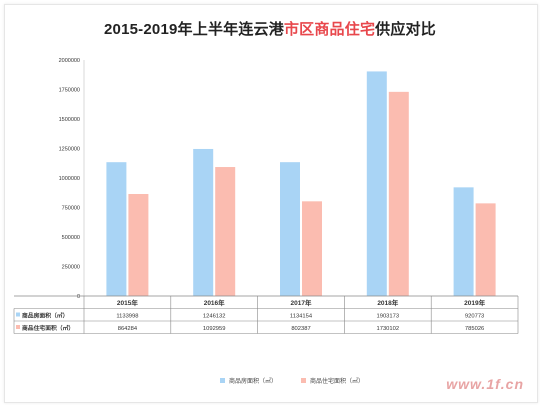  I want to click on data-label-s1-4: 920773, so click(474, 317).